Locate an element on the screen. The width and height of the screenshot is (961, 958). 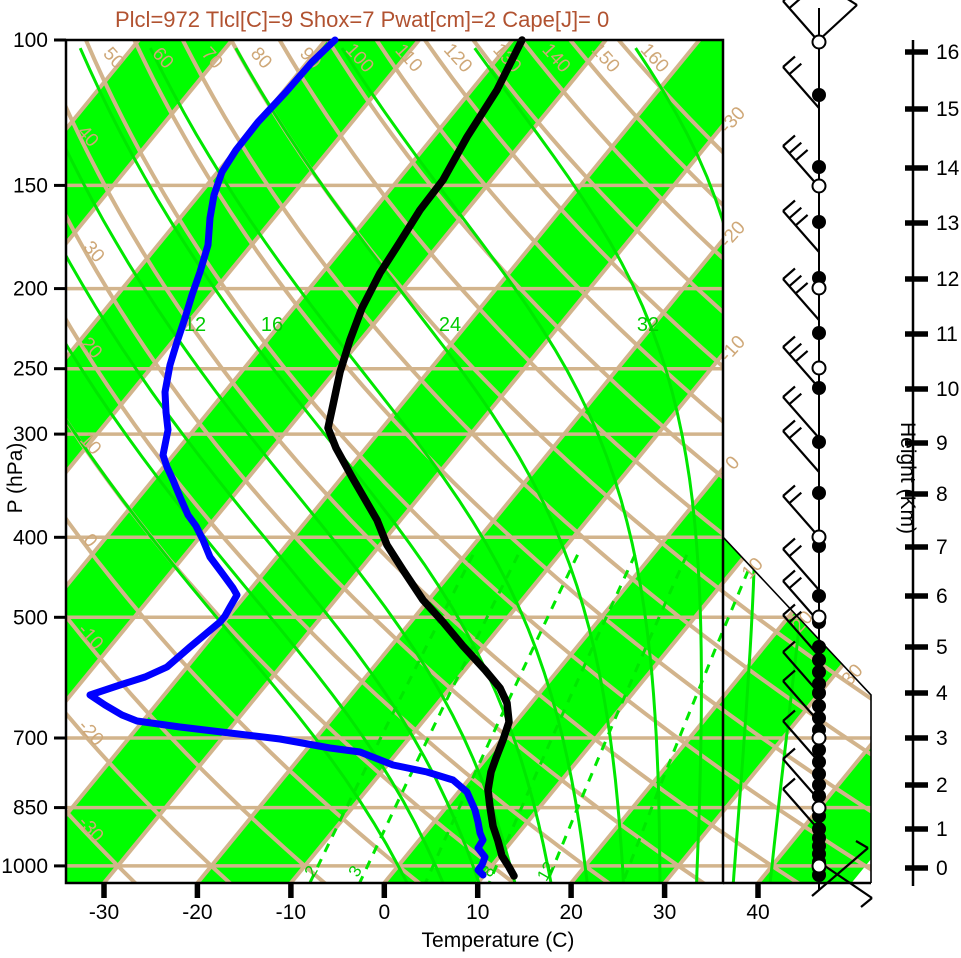
height-tick-label: 8 is located at coordinates (942, 494).